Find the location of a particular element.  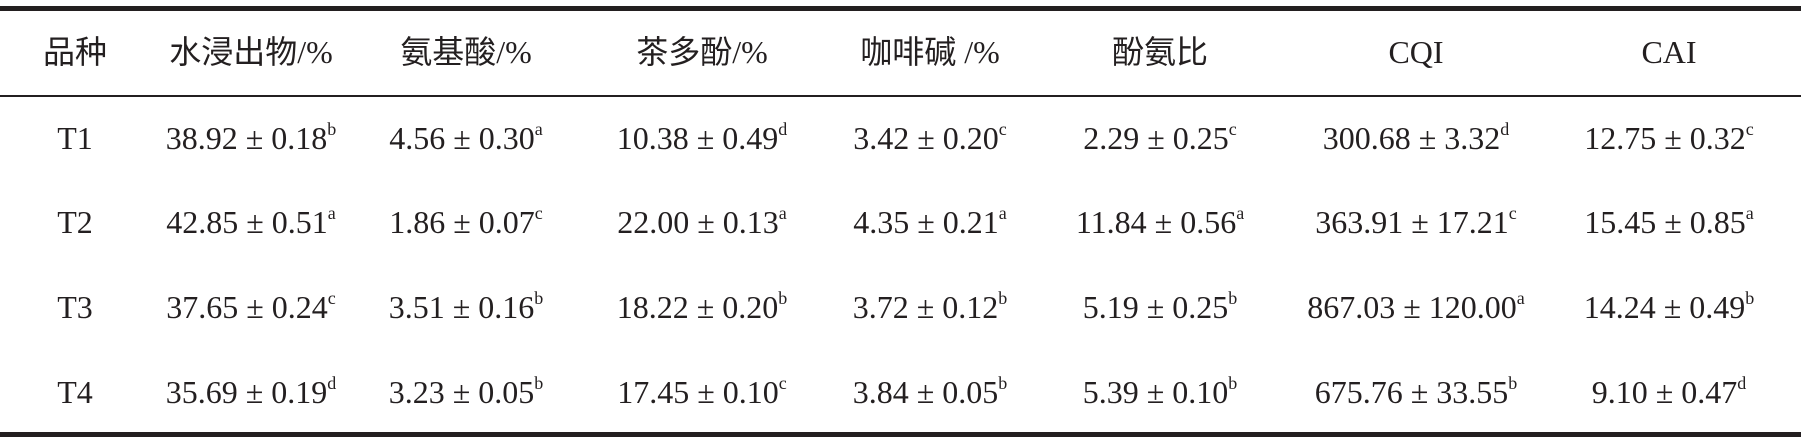

header-cell: 氨基酸/% is located at coordinates (466, 52).